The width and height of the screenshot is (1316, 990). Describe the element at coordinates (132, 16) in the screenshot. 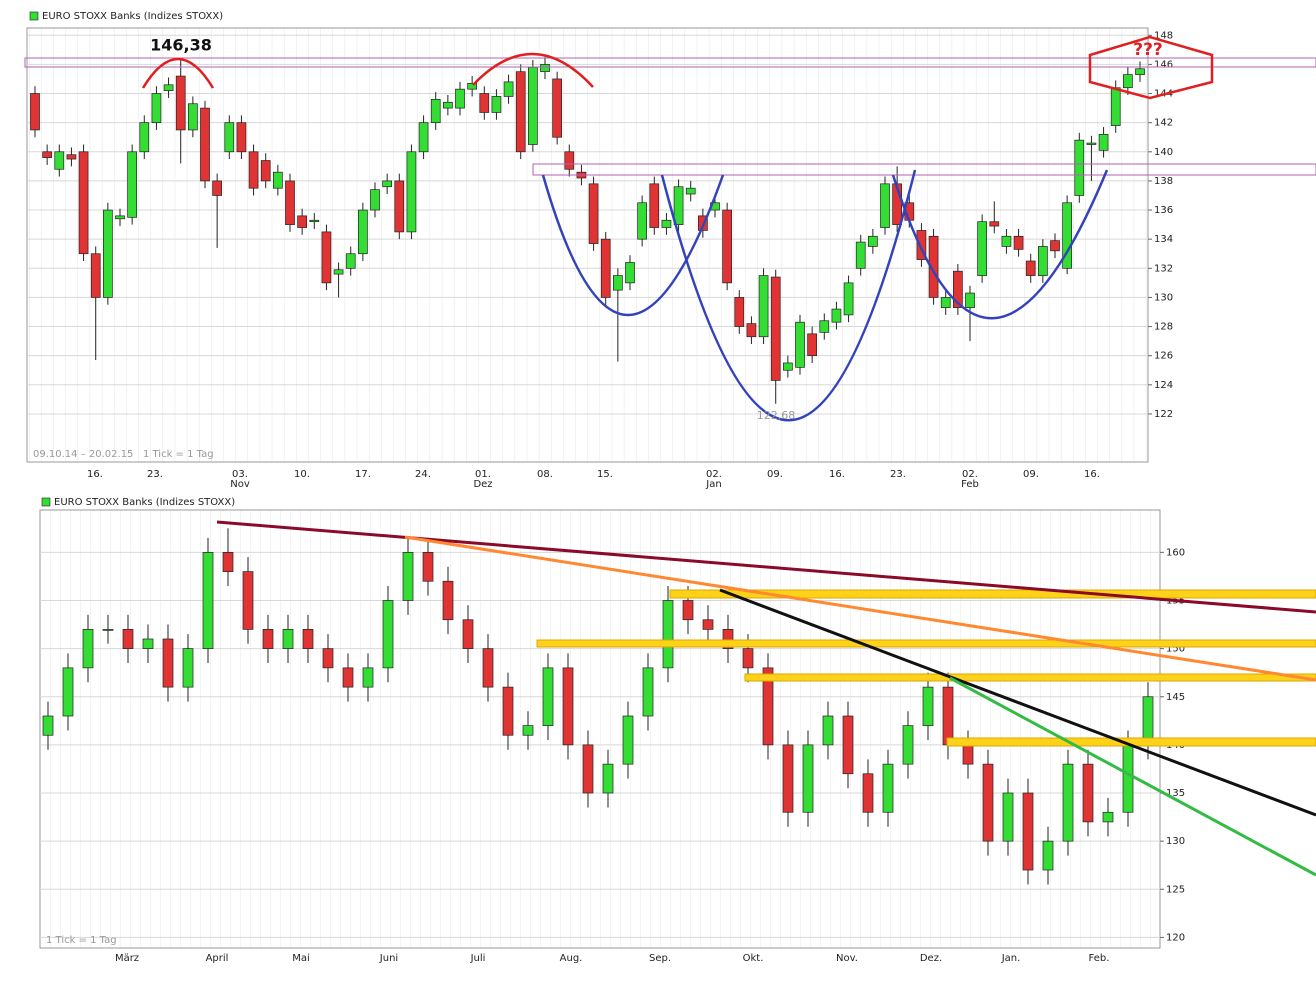

I see `legend-label: EURO STOXX Banks (Indizes STOXX)` at that location.